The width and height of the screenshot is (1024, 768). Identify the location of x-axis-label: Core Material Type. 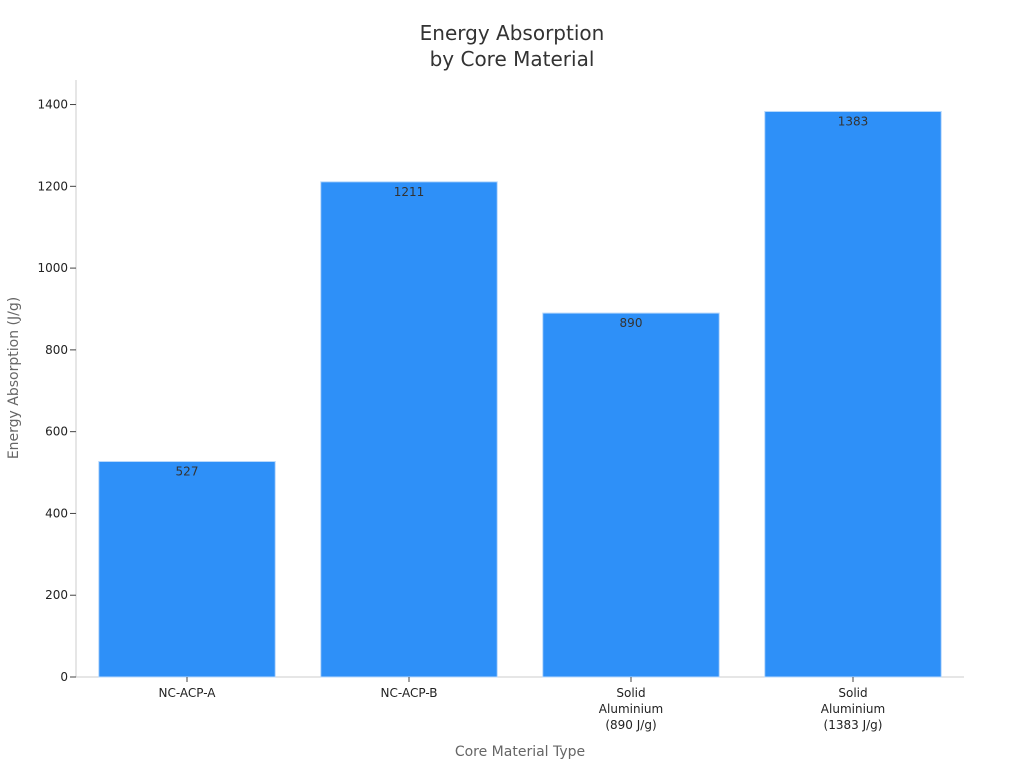
(520, 752).